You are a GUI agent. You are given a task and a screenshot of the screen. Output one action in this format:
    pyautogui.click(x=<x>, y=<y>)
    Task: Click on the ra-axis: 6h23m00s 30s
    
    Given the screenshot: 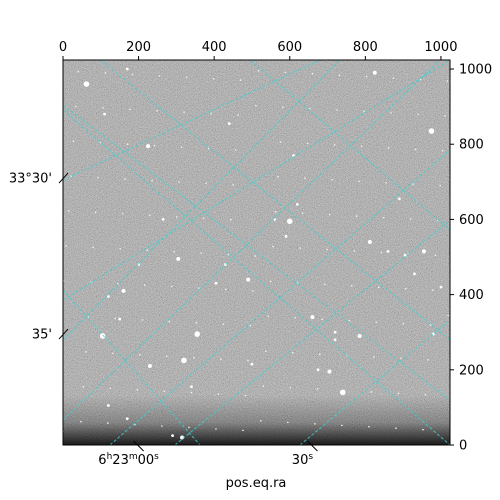 What is the action you would take?
    pyautogui.click(x=208, y=454)
    